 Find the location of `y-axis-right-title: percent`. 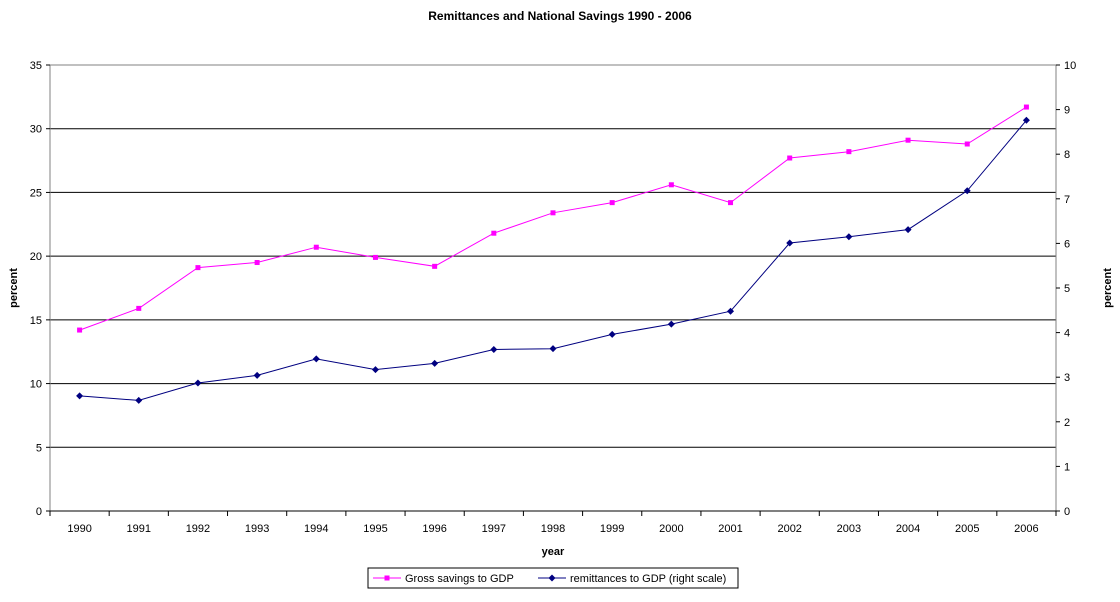

y-axis-right-title: percent is located at coordinates (1108, 288).